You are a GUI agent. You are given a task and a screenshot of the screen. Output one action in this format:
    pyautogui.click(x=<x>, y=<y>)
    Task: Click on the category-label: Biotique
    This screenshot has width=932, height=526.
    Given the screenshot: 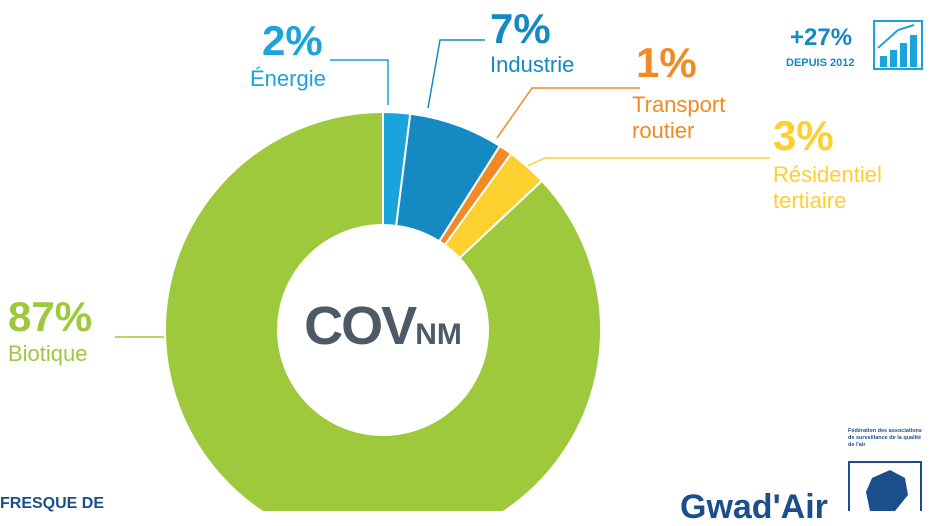 What is the action you would take?
    pyautogui.click(x=48, y=353)
    